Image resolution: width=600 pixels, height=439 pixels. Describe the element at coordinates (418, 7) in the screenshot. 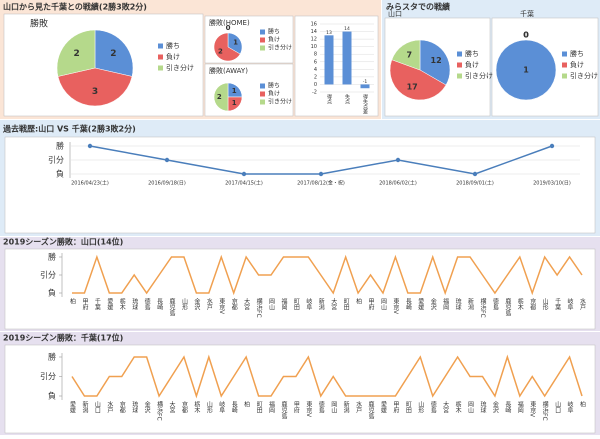

I see `panel-title: みらスタでの戦績` at that location.